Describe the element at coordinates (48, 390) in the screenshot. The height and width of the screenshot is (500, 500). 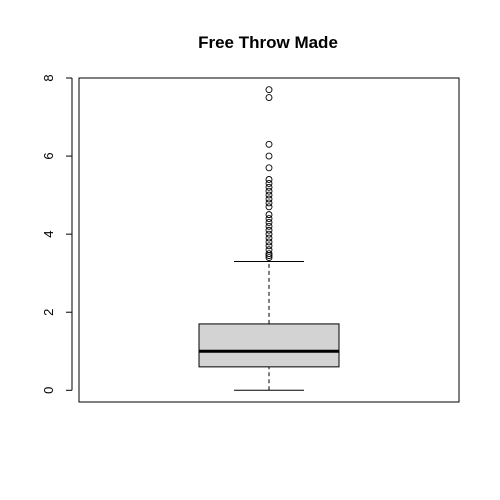
I see `y-tick-label: 0` at that location.